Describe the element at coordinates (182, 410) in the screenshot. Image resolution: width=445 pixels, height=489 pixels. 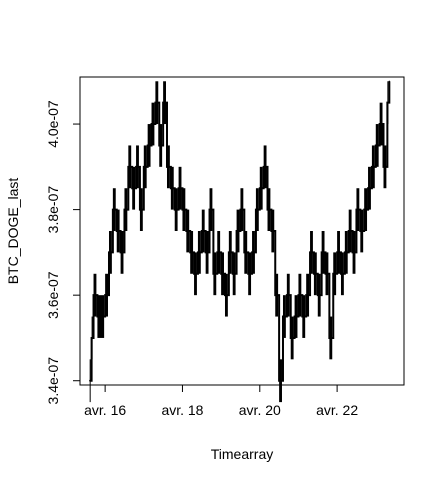
I see `x-tick-label: avr. 18` at that location.